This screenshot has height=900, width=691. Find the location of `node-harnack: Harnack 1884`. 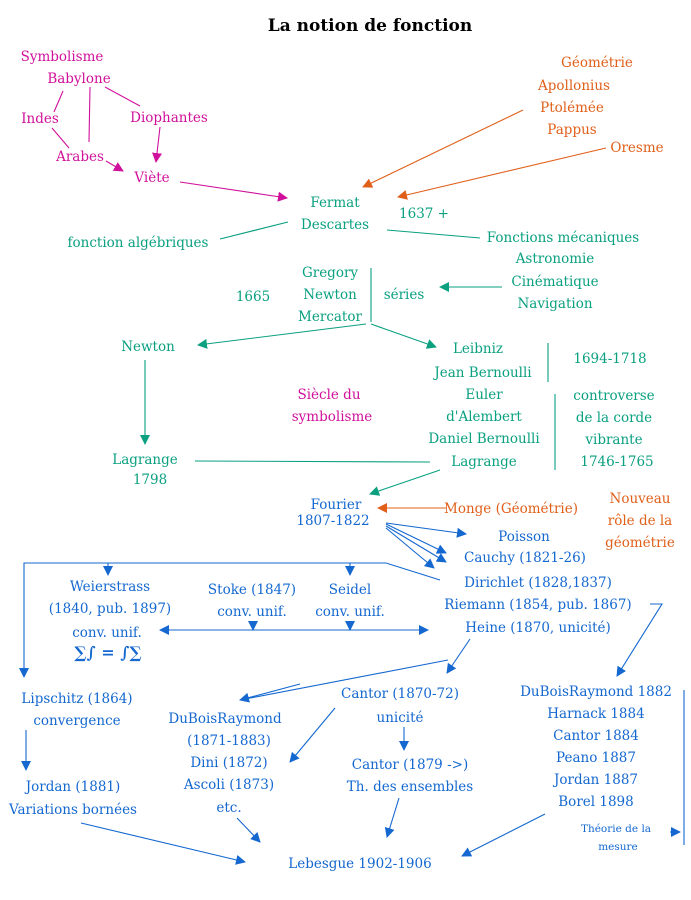

node-harnack: Harnack 1884 is located at coordinates (595, 714).